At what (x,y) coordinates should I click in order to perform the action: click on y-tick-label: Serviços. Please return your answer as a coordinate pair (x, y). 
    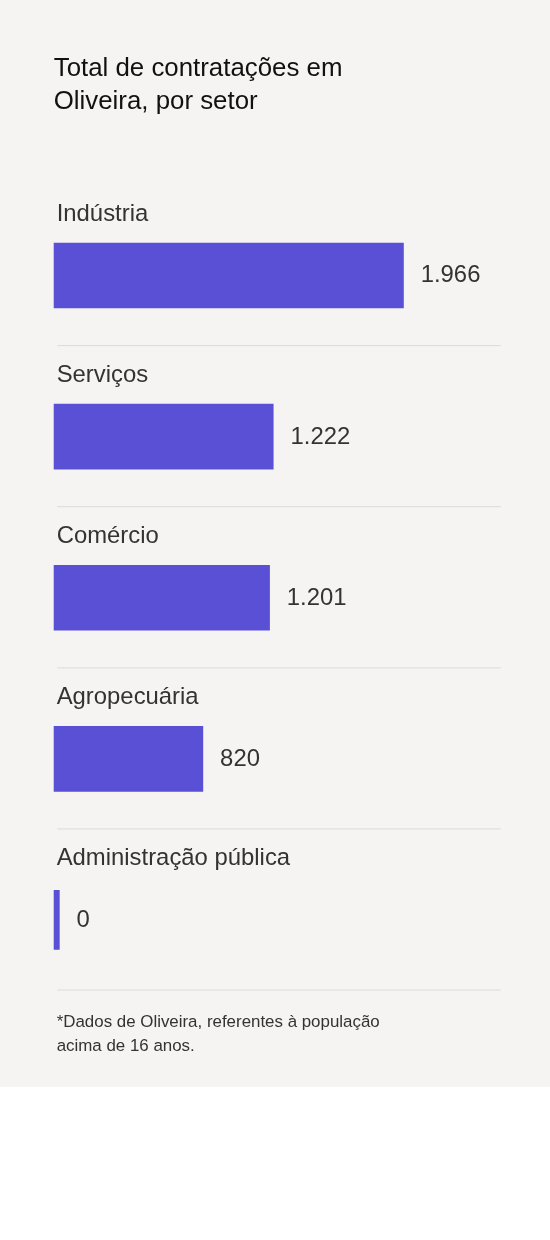
    Looking at the image, I should click on (102, 373).